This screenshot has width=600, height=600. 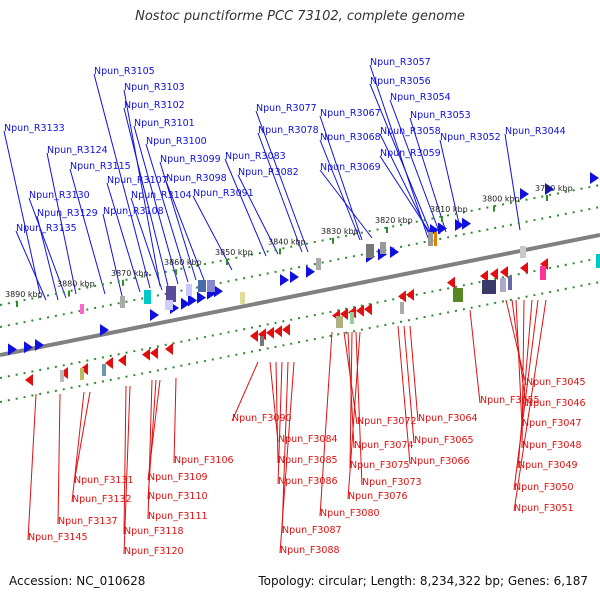 What do you see at coordinates (350, 513) in the screenshot?
I see `reverse-gene-label: Npun_F3080` at bounding box center [350, 513].